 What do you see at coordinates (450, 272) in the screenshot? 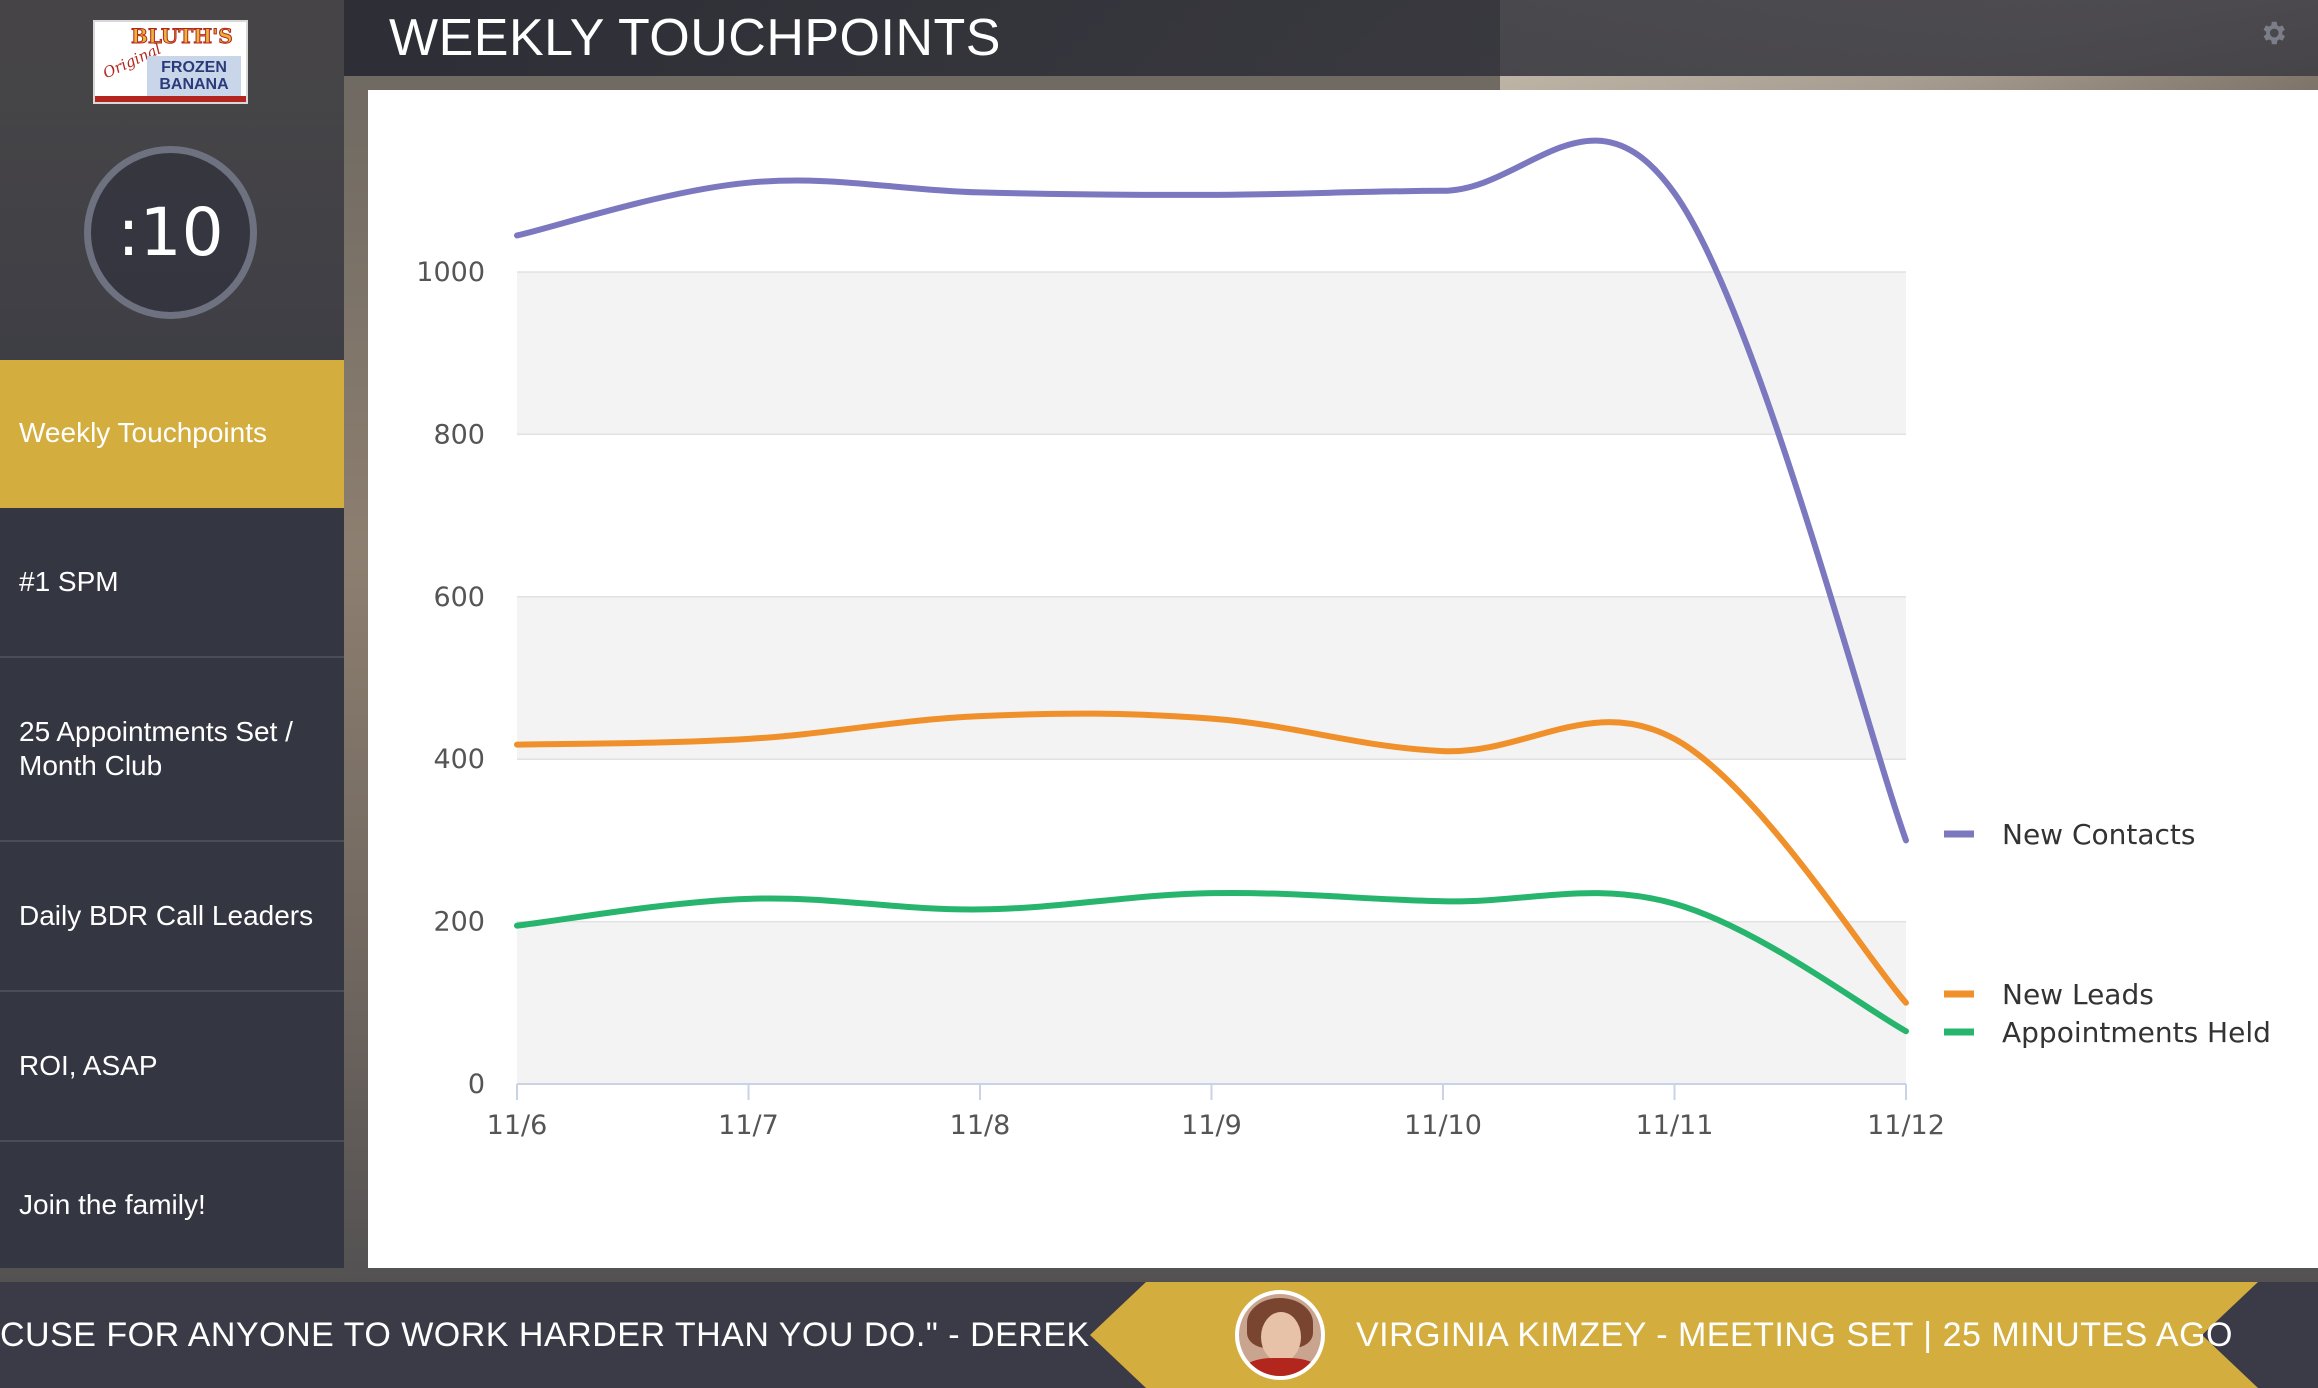
I see `y-tick-label: 1000` at bounding box center [450, 272].